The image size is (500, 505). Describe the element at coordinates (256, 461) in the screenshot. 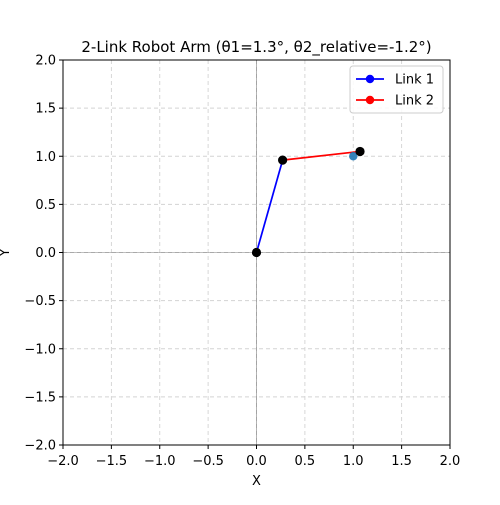

I see `x-tick-label: 0.0` at that location.